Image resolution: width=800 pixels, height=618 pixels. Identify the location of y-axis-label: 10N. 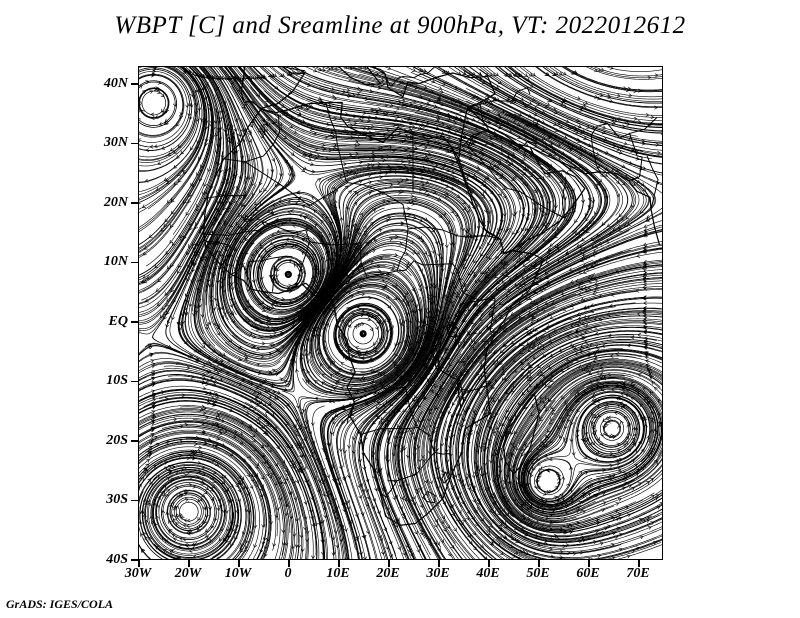
(115, 262).